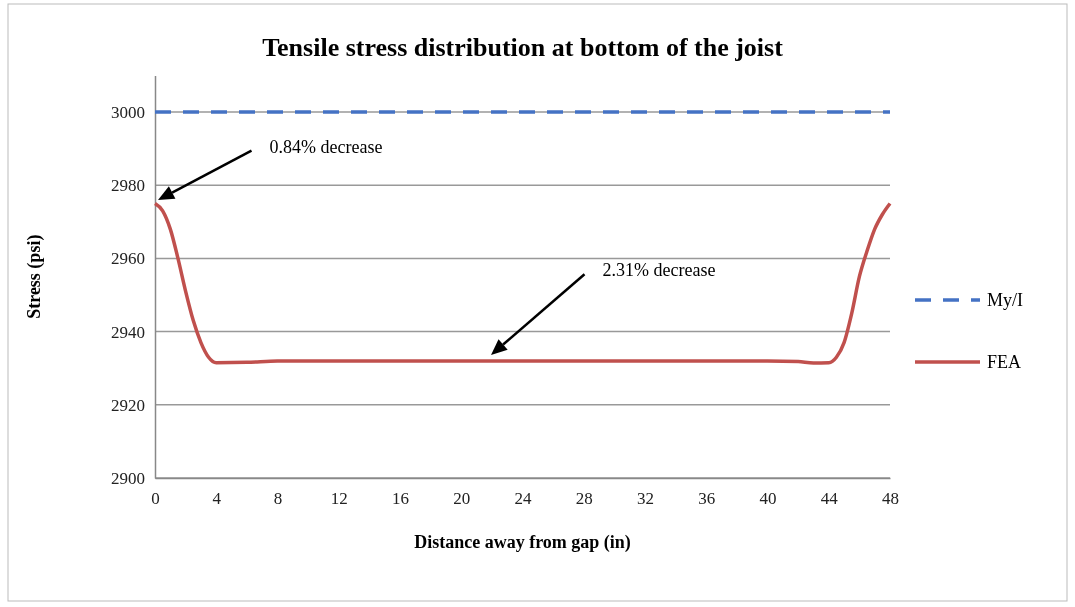 The height and width of the screenshot is (607, 1075). Describe the element at coordinates (645, 499) in the screenshot. I see `x-tick-label: 32` at that location.